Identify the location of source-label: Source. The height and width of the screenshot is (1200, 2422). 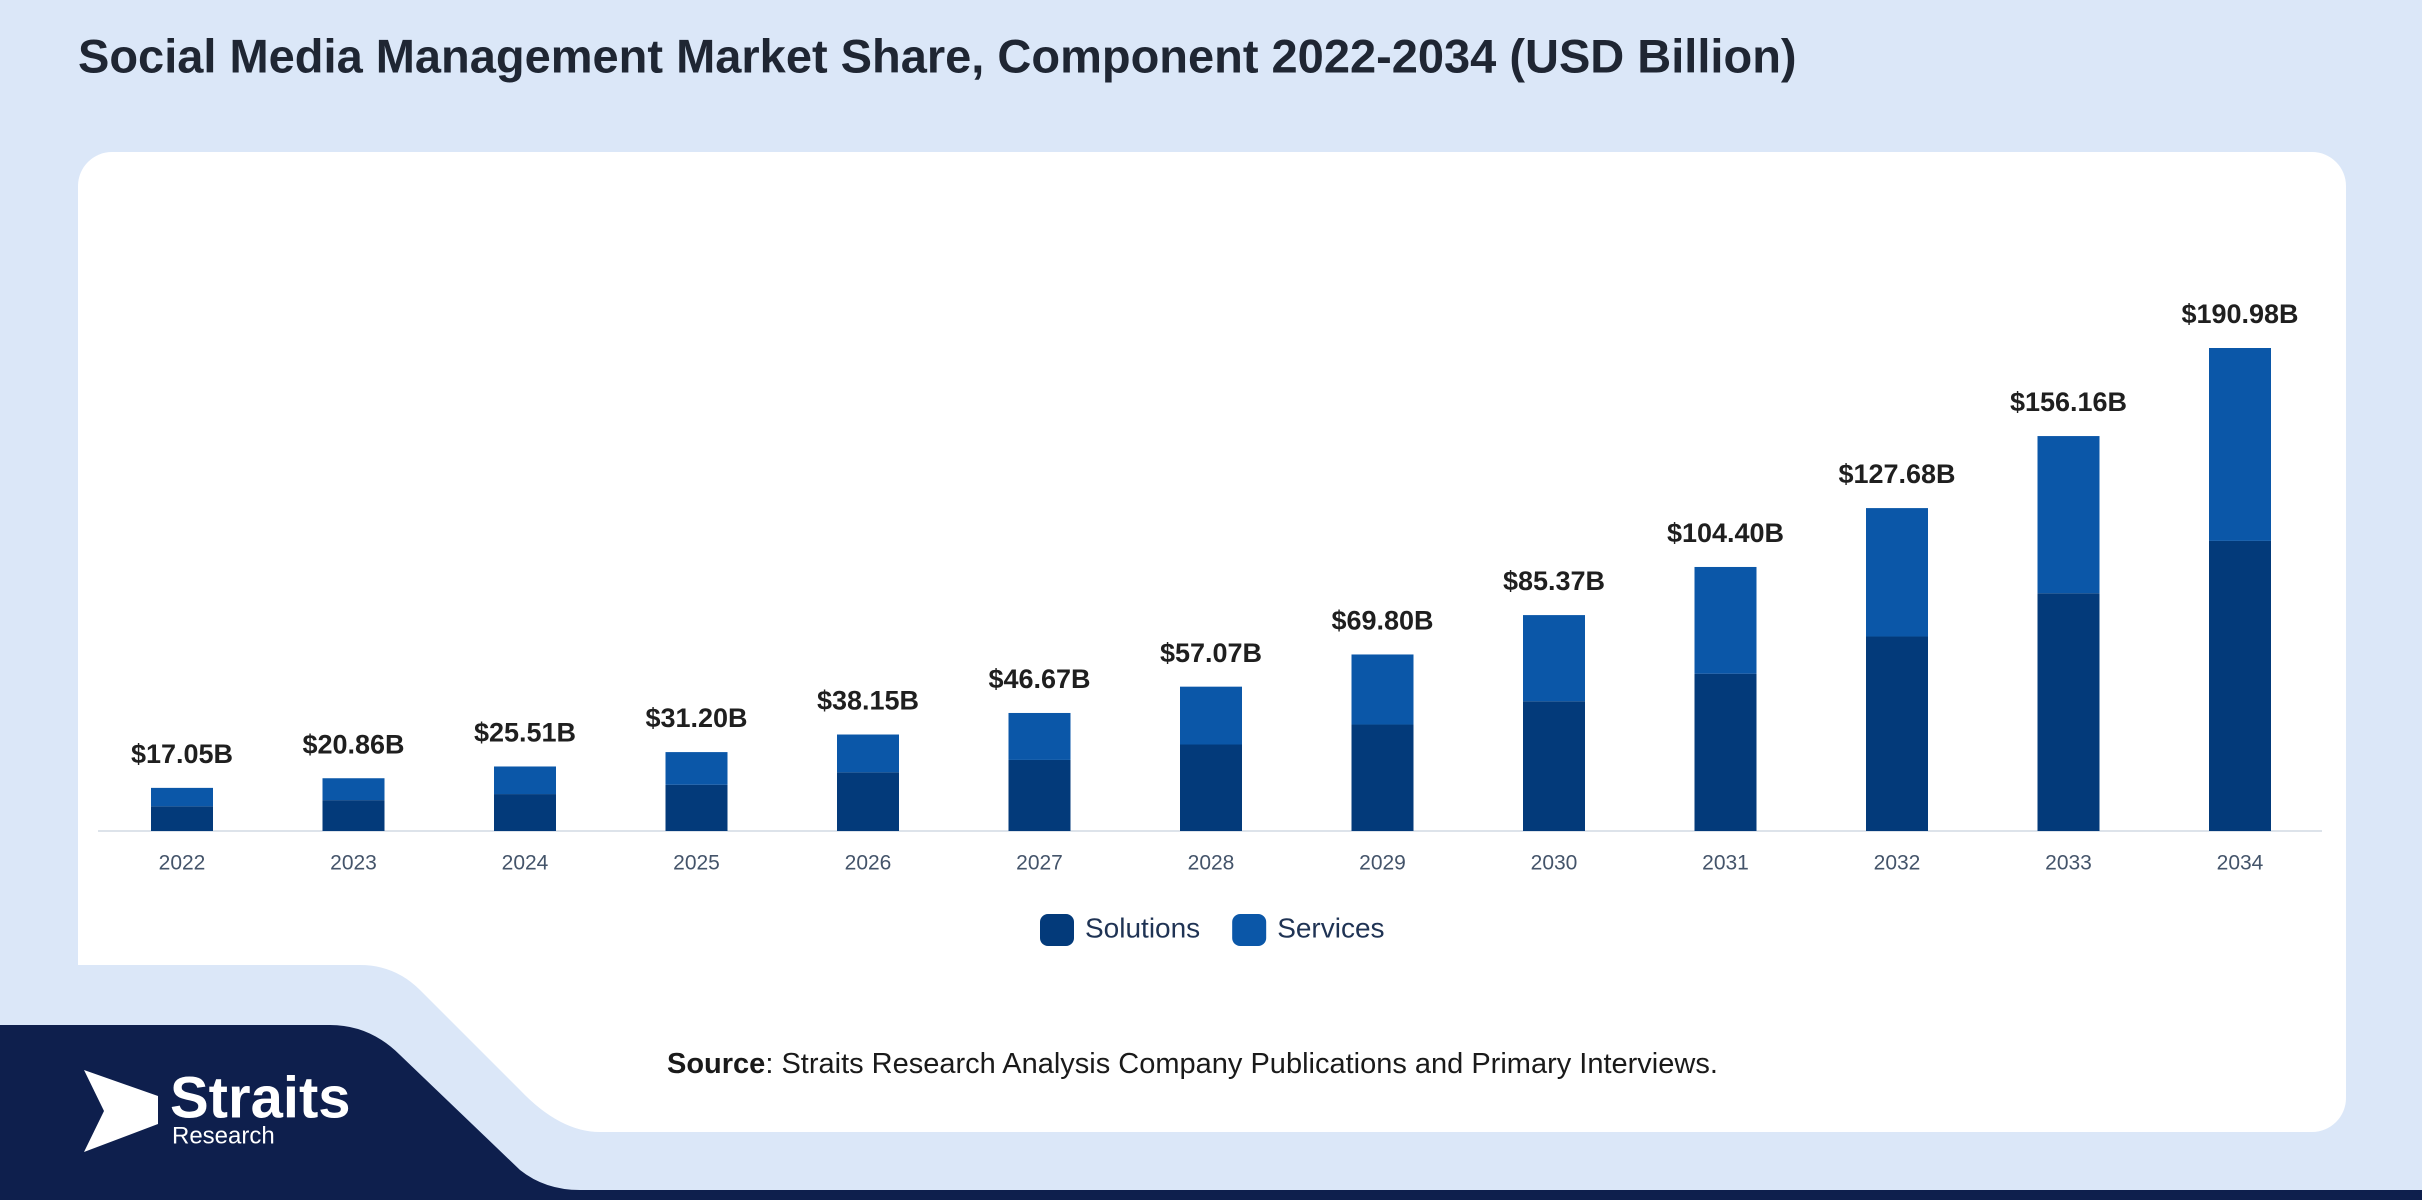
(716, 1064).